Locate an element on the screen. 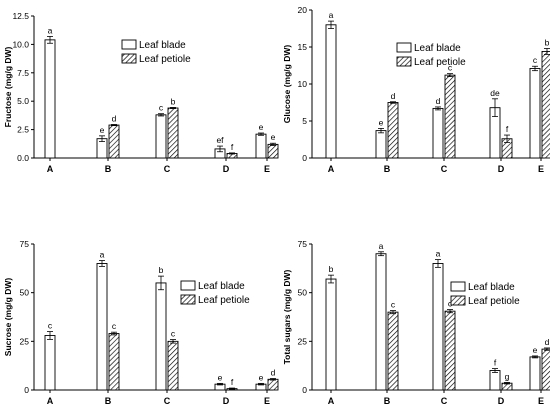 The height and width of the screenshot is (406, 550). y-tick-label: 2.5 is located at coordinates (23, 130).